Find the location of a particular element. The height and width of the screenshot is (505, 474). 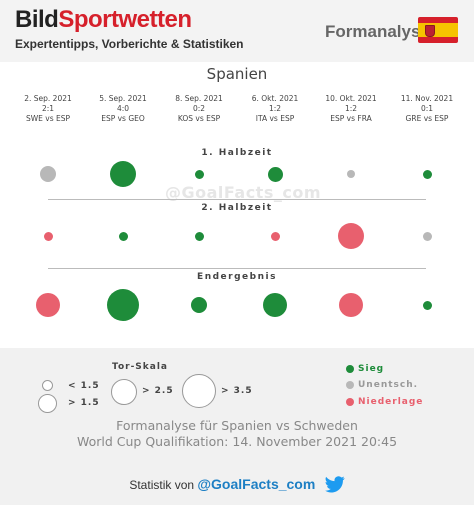

scale-label-3: > 2.5 is located at coordinates (158, 391).